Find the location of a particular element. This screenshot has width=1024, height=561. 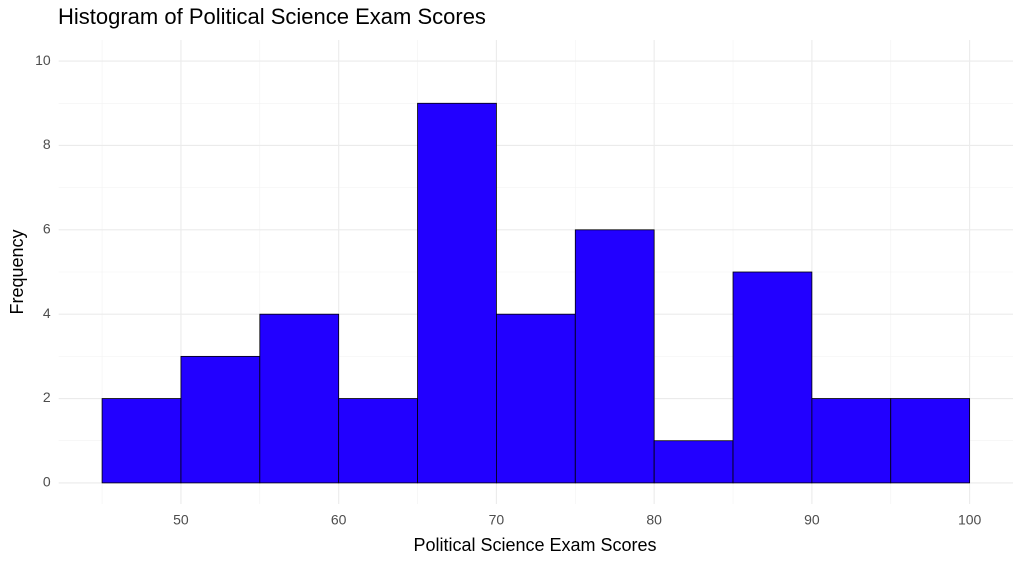

y-tick-label: 0 is located at coordinates (47, 482).